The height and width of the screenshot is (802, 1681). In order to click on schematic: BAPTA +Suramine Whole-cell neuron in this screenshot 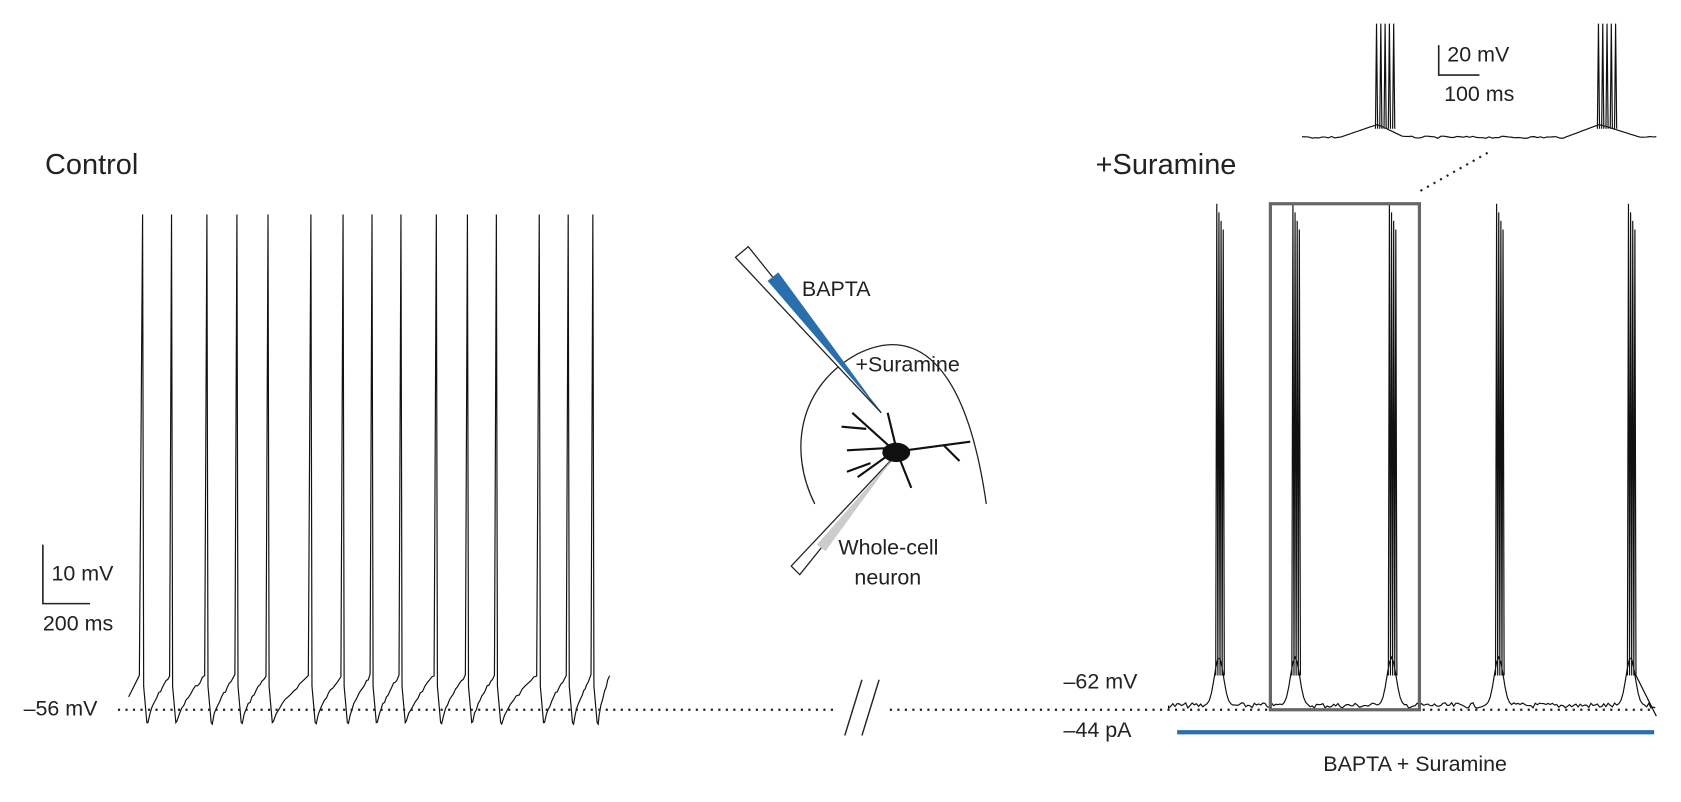, I will do `click(860, 417)`.